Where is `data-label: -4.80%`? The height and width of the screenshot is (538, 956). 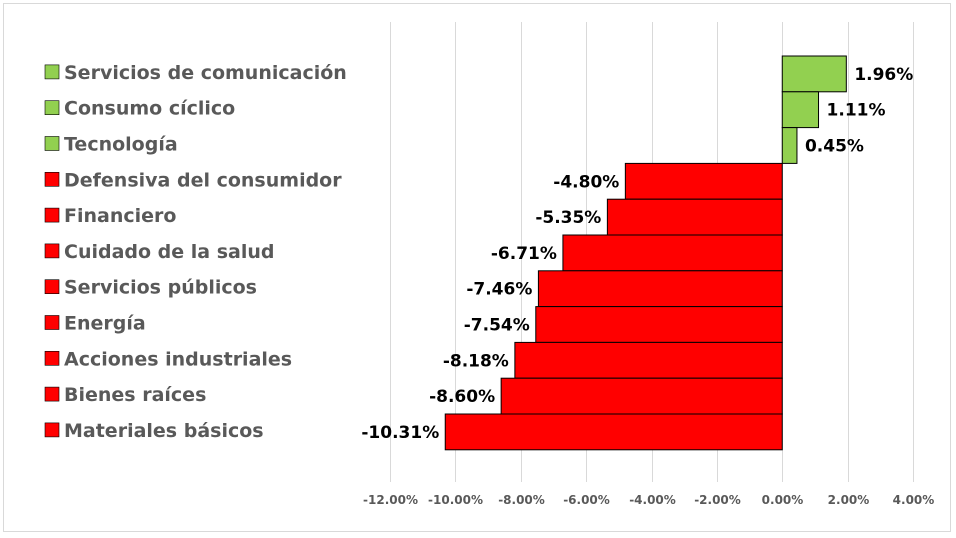
data-label: -4.80% is located at coordinates (586, 182).